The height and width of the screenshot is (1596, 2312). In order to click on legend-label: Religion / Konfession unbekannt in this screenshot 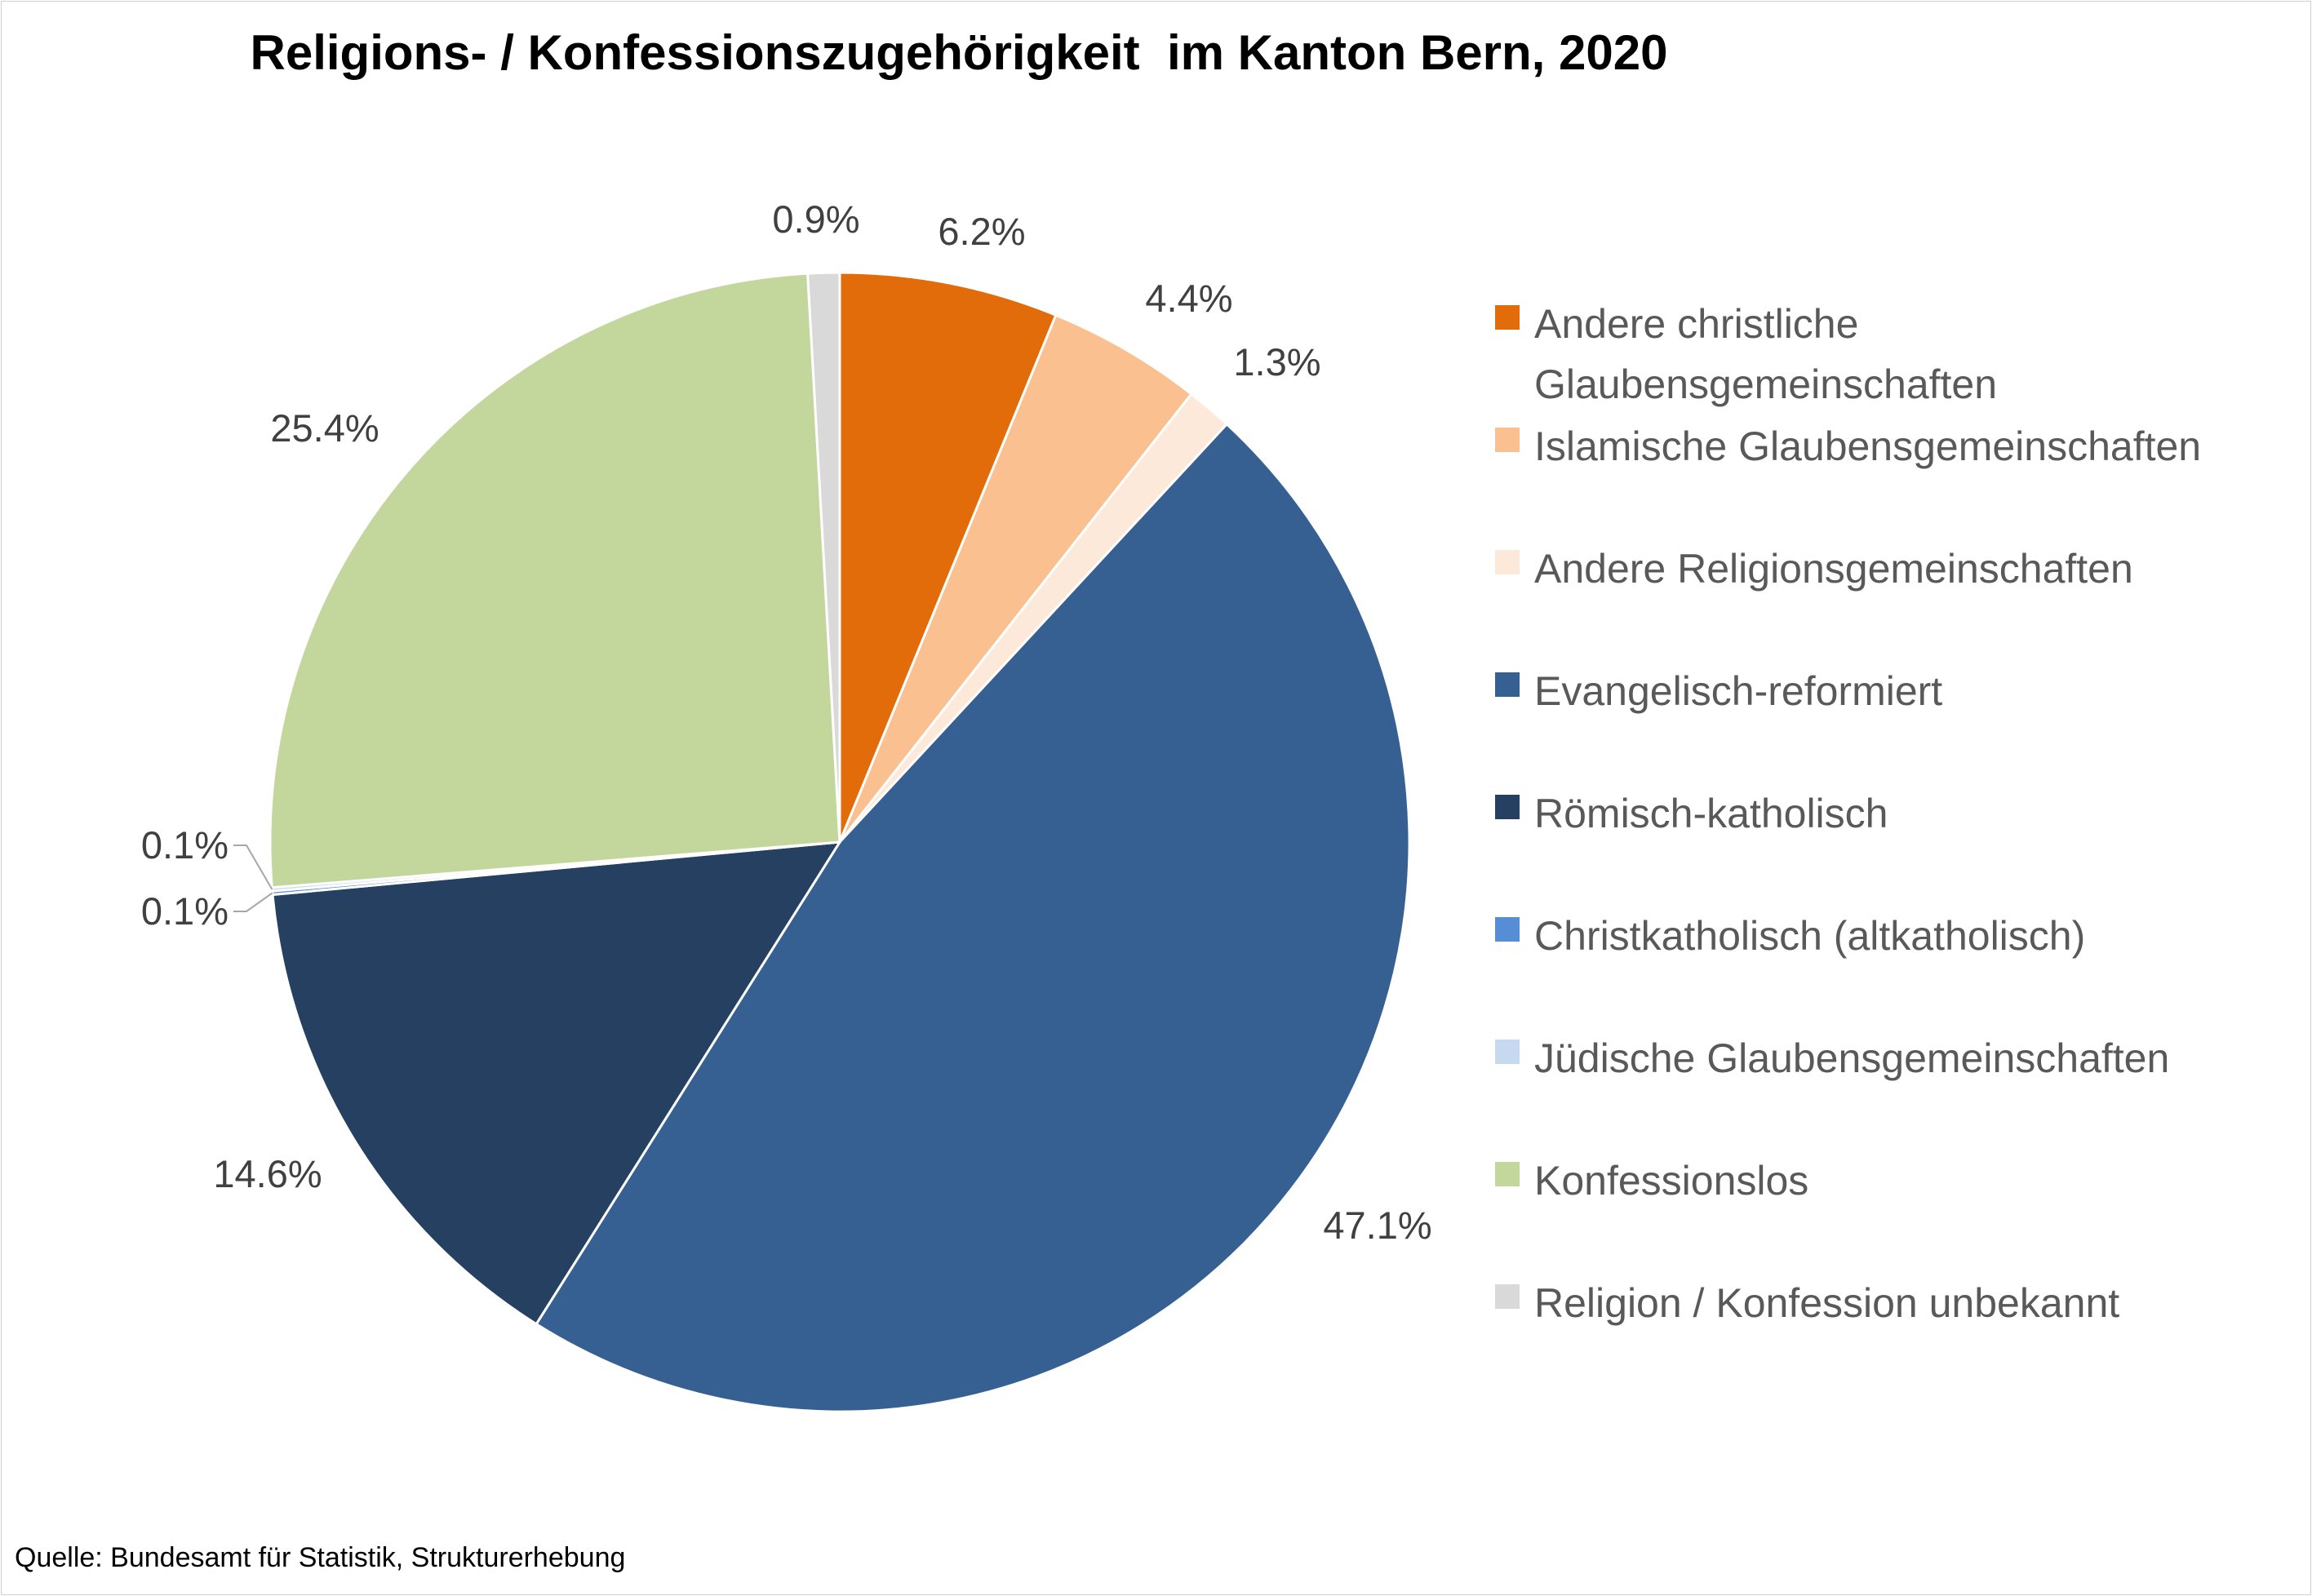, I will do `click(1827, 1303)`.